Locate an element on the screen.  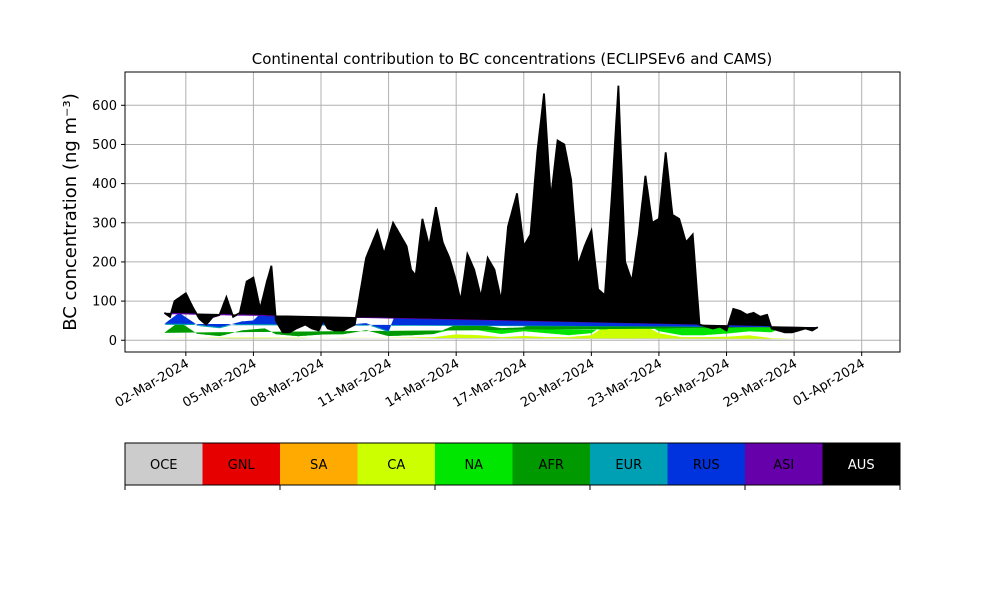
legend-swatch-asi is located at coordinates (784, 464).